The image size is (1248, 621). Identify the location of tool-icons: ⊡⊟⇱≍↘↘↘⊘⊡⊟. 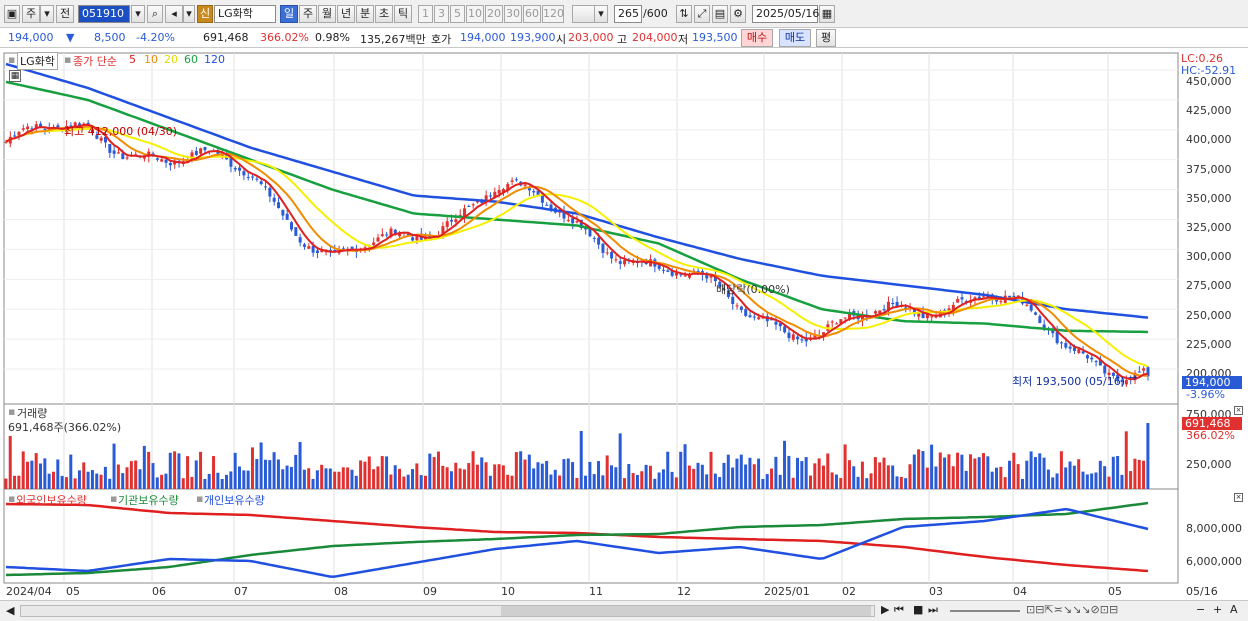
(1072, 609).